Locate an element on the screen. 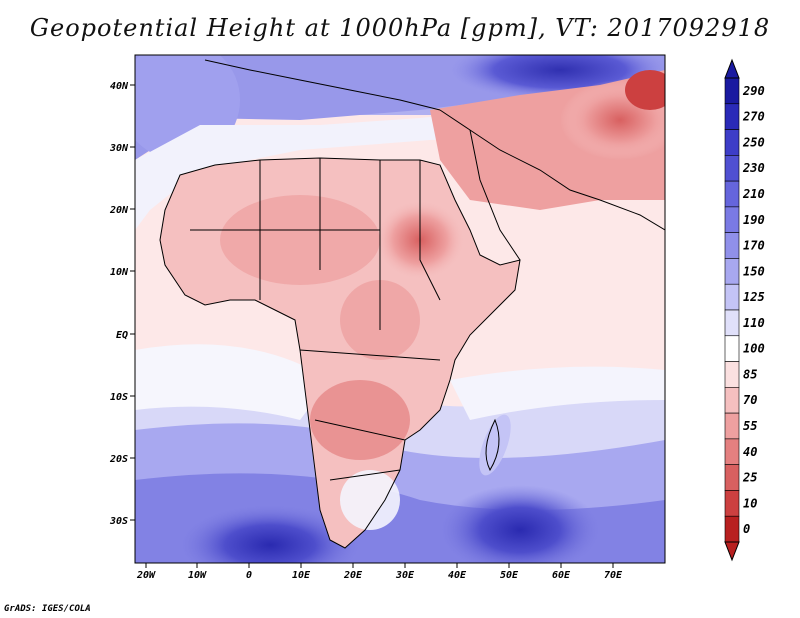 This screenshot has height=618, width=800. colorbar-label: 290 is located at coordinates (753, 91).